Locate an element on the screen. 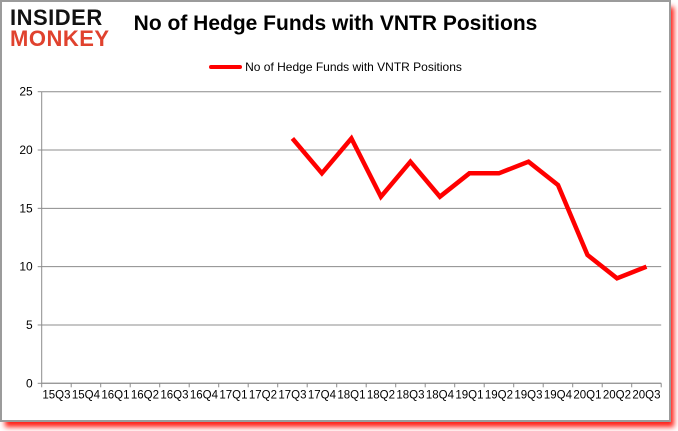 This screenshot has height=431, width=678. chart-legend: No of Hedge Funds with VNTR Positions is located at coordinates (335, 67).